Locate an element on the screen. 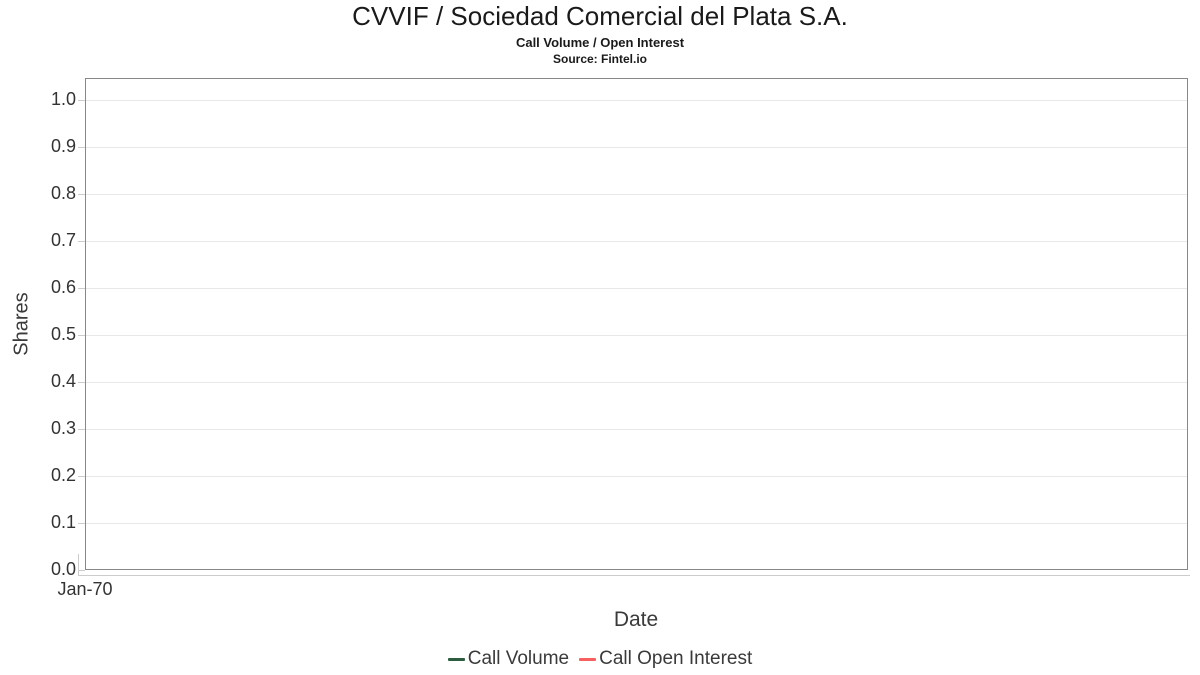 The height and width of the screenshot is (675, 1200). y-tick-label: 1.0 is located at coordinates (63, 99).